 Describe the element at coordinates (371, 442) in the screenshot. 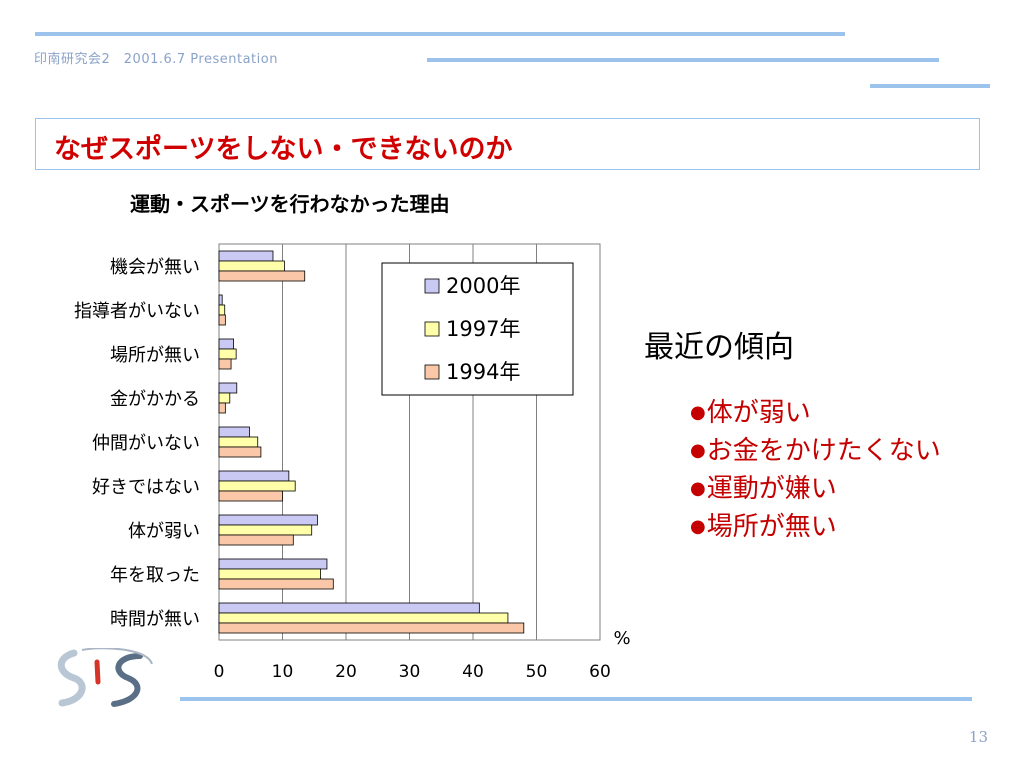

I see `bars` at that location.